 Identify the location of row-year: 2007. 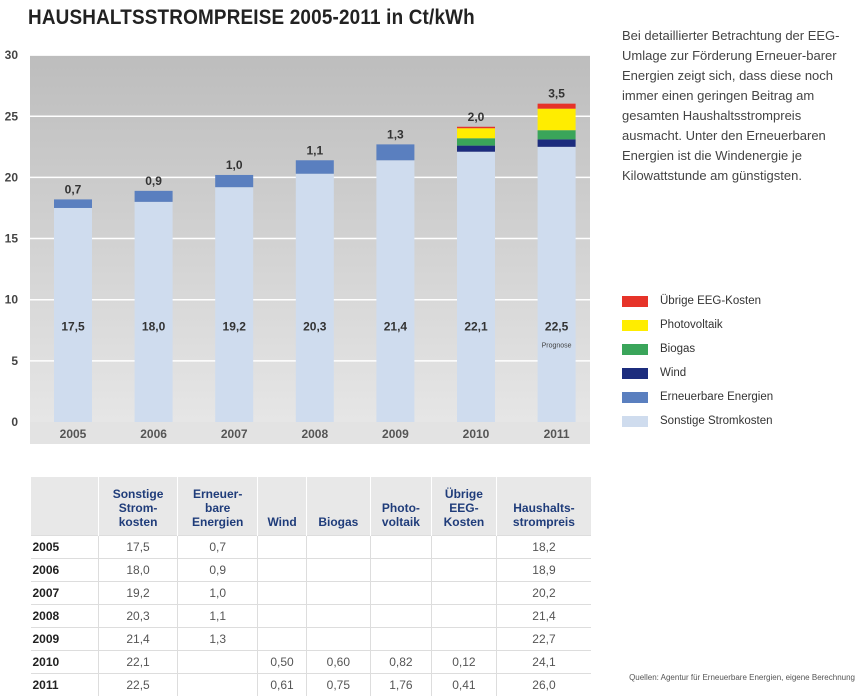
(65, 593).